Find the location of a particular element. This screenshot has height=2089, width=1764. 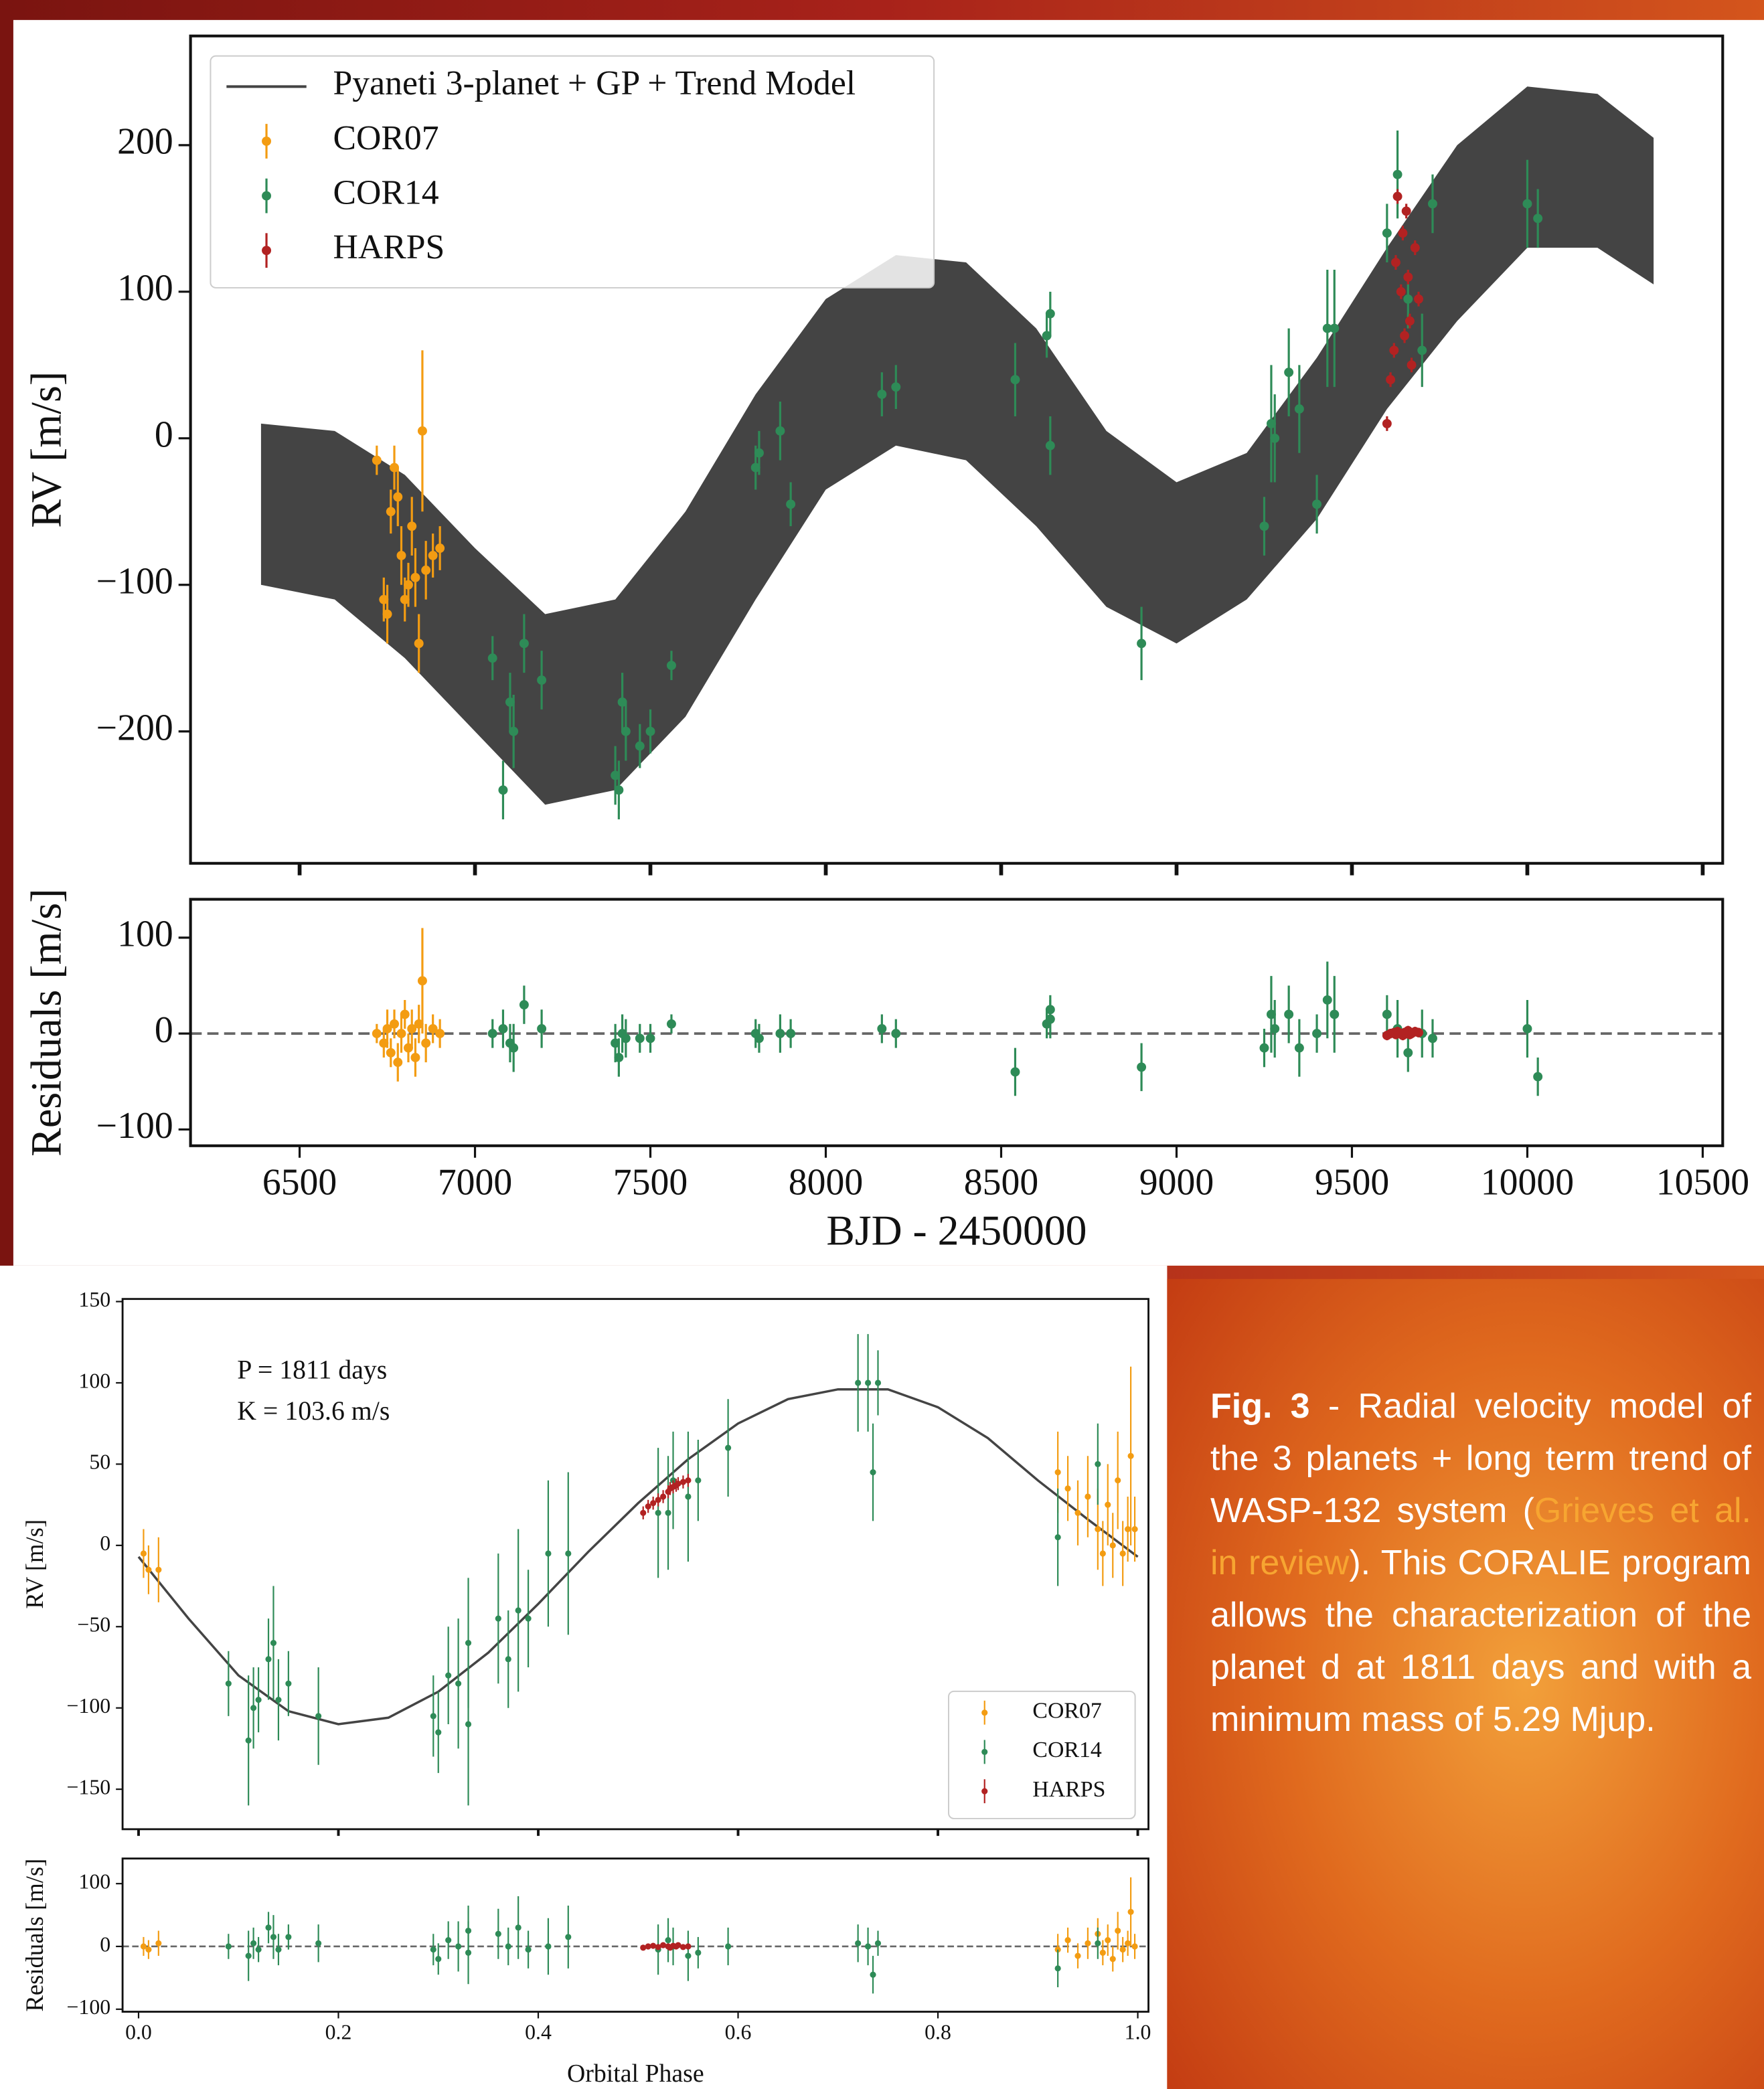

caption-reference: Grieves et al. in review is located at coordinates (1481, 1536).